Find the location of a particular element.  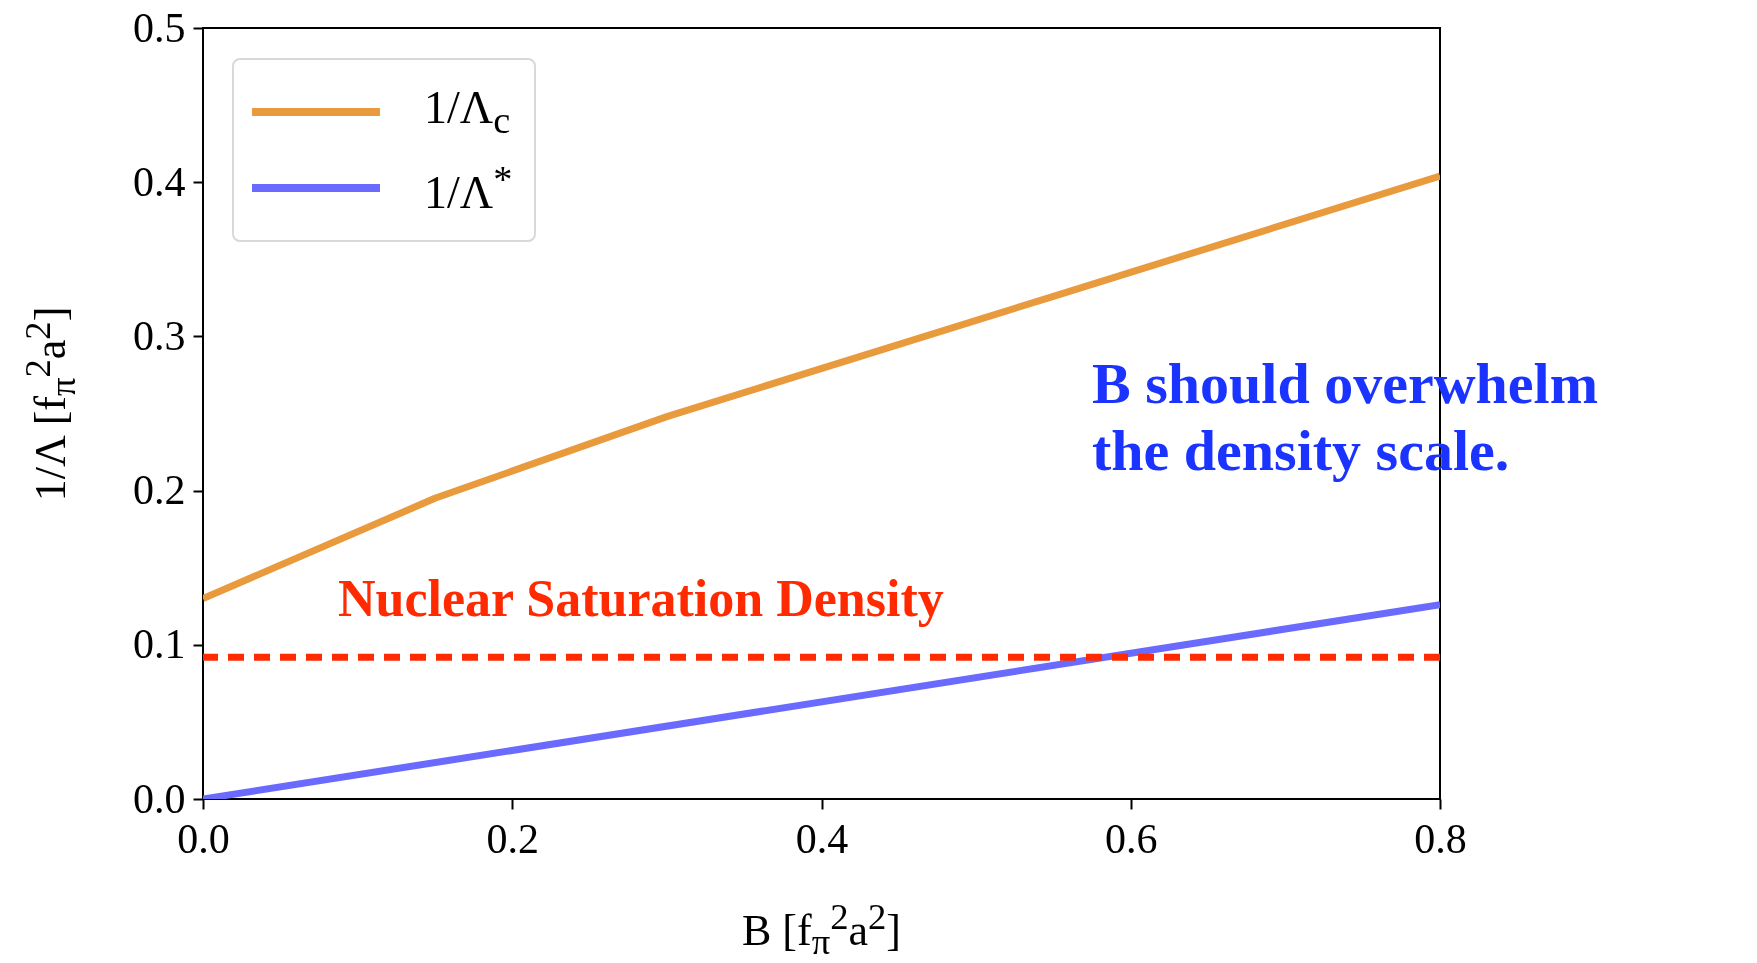

y-tick-label: 0.2 is located at coordinates (159, 490).